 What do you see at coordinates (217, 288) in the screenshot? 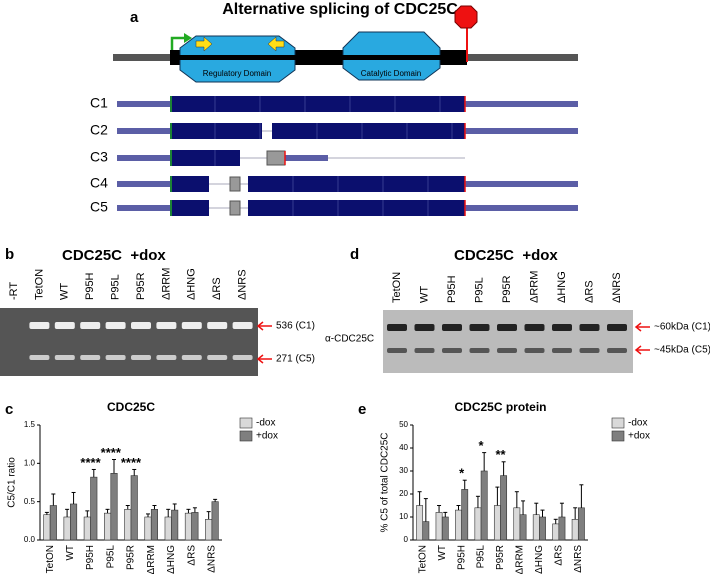
I see `lane-label: ΔRS` at bounding box center [217, 288].